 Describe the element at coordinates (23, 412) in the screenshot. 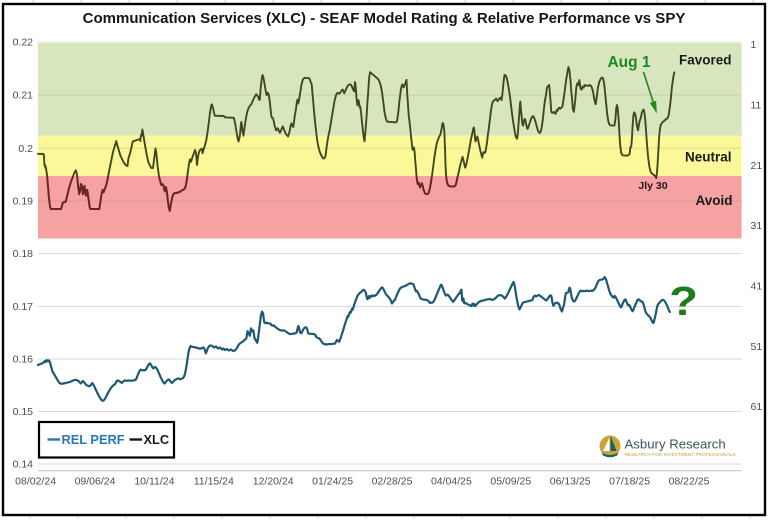

I see `svg-text: 0.15` at that location.